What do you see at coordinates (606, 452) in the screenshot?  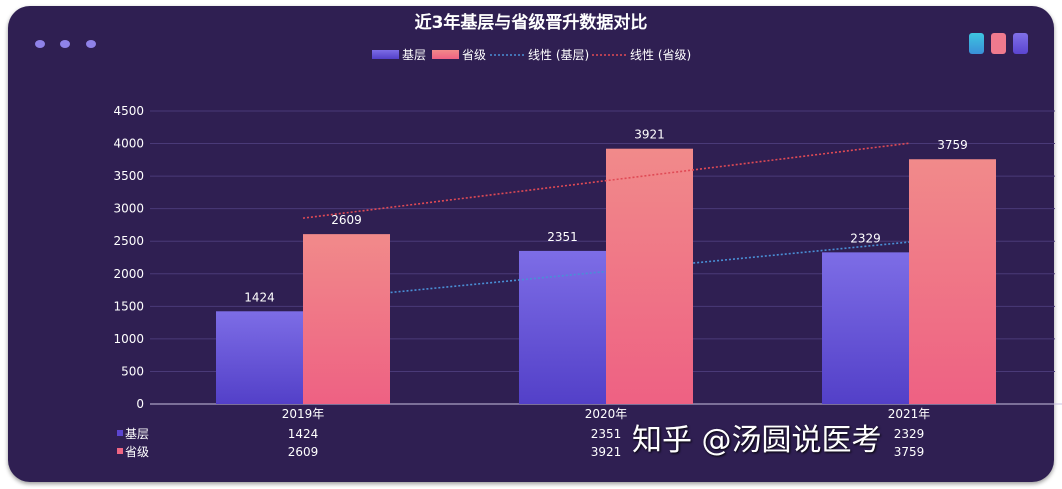 I see `table-cell: 3921` at bounding box center [606, 452].